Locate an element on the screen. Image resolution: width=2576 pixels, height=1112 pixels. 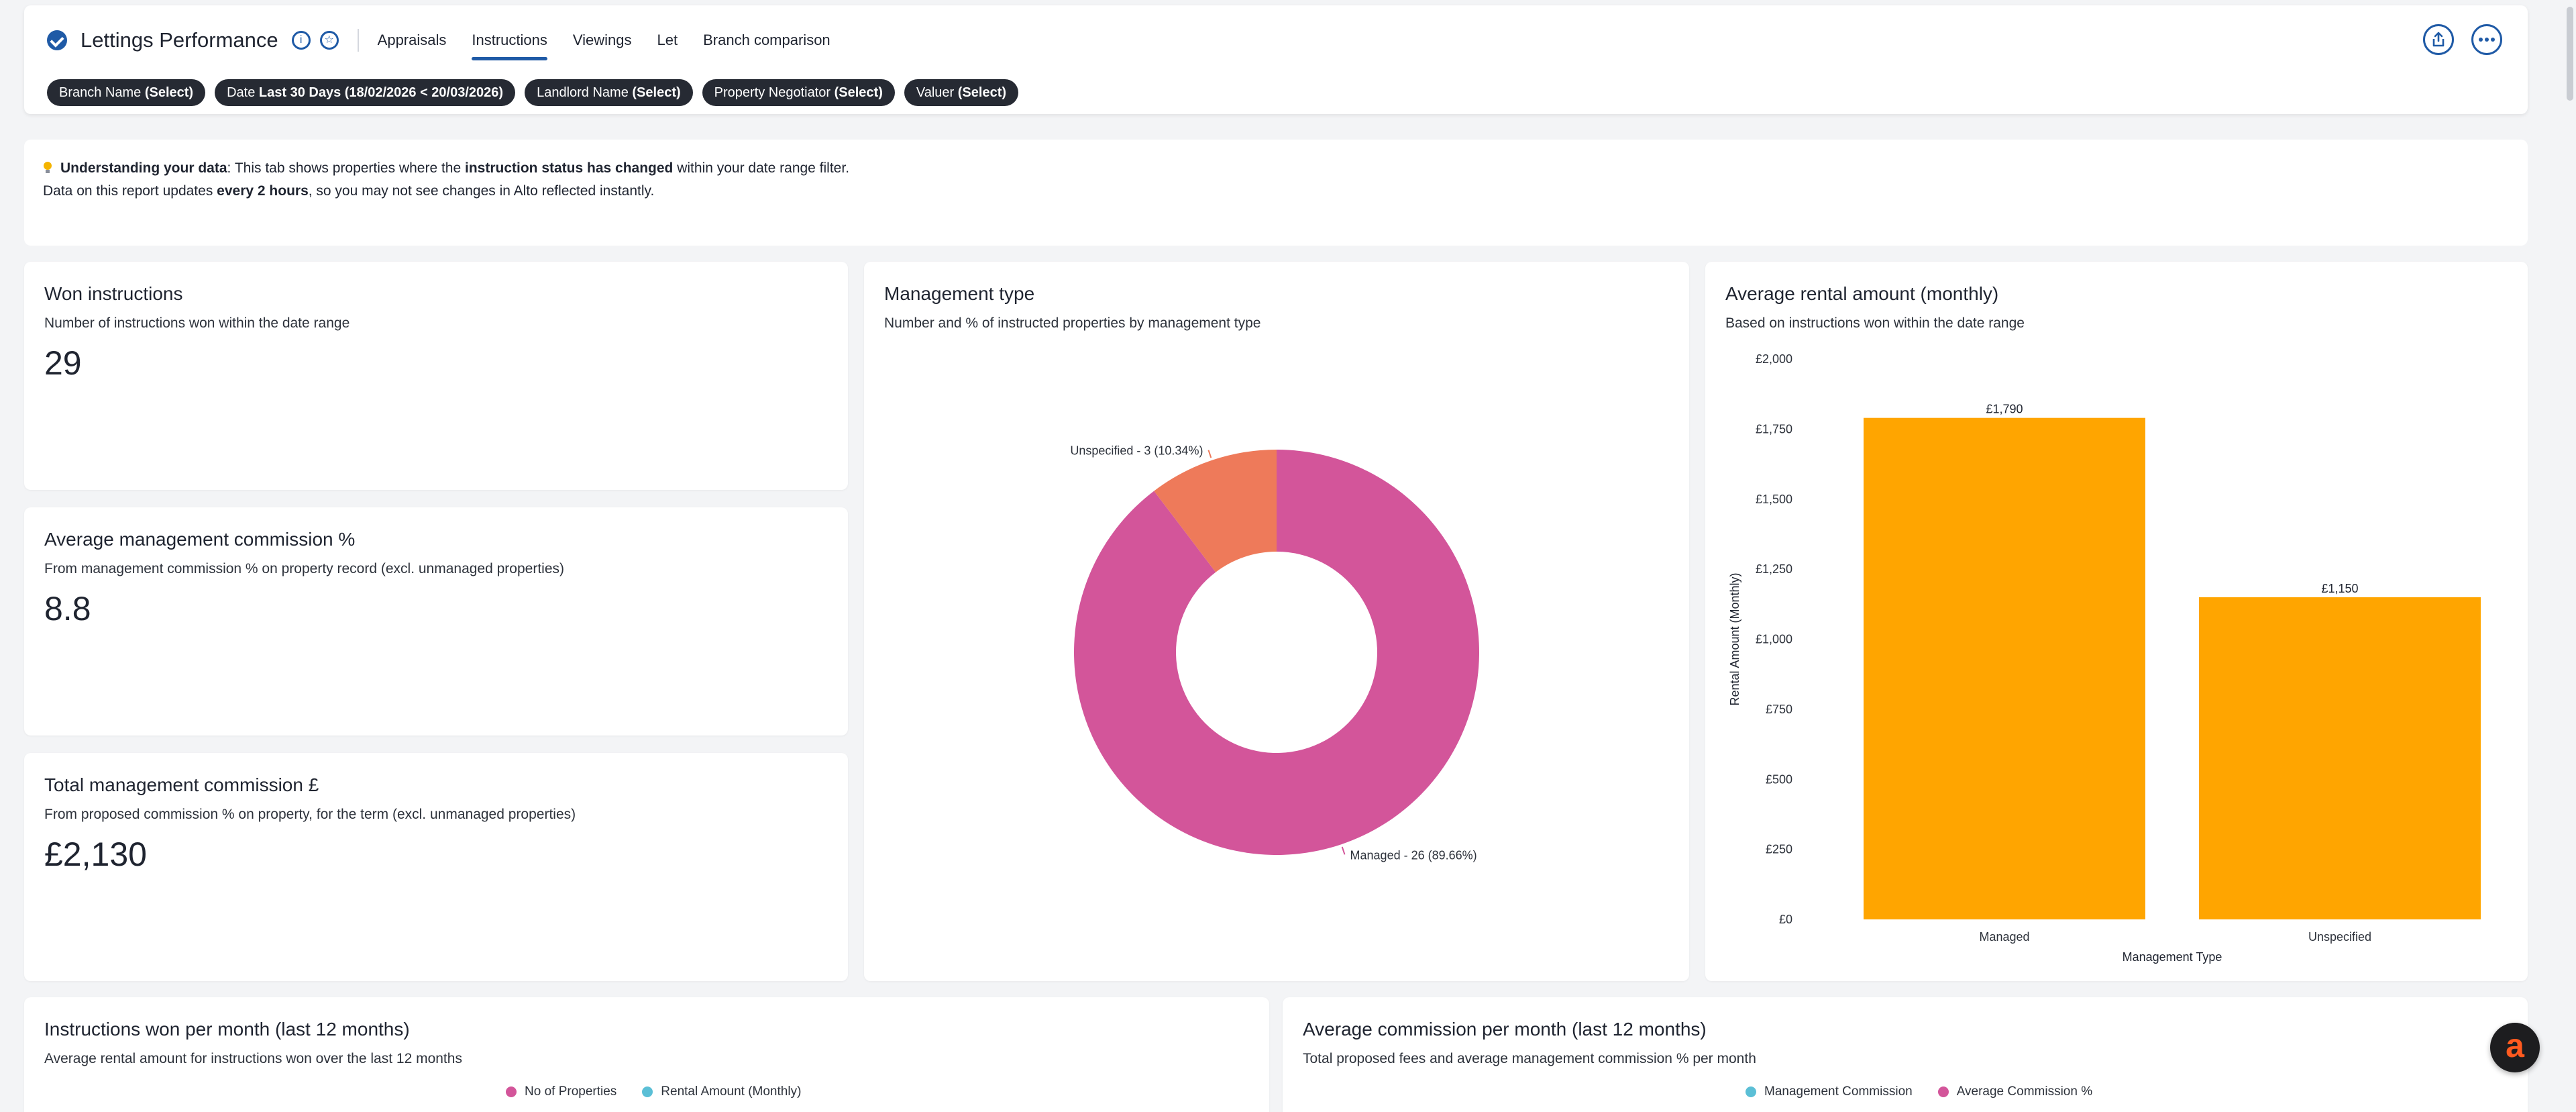
y-tick-label: £750 is located at coordinates (1779, 709).